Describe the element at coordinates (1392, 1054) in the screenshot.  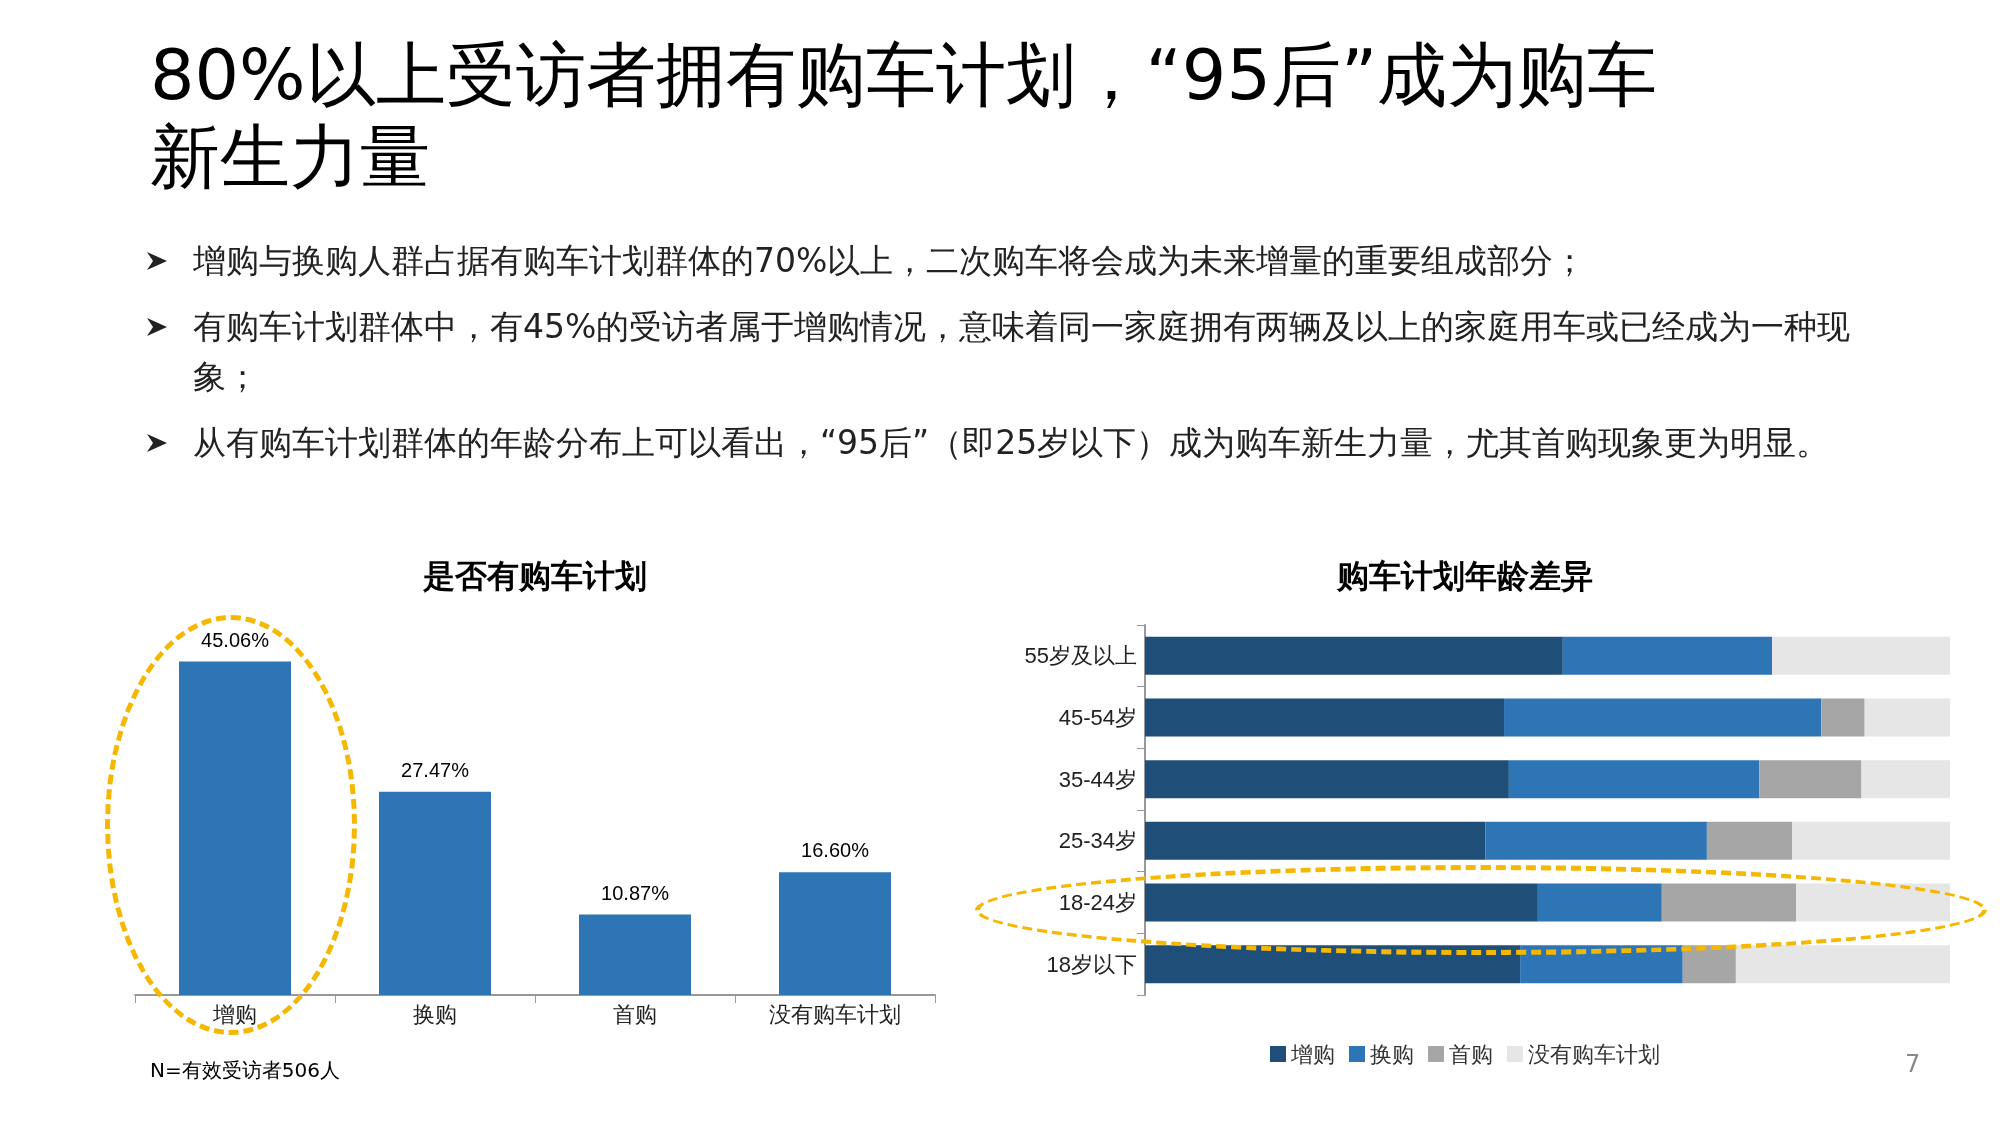
I see `legend-label: 换购` at that location.